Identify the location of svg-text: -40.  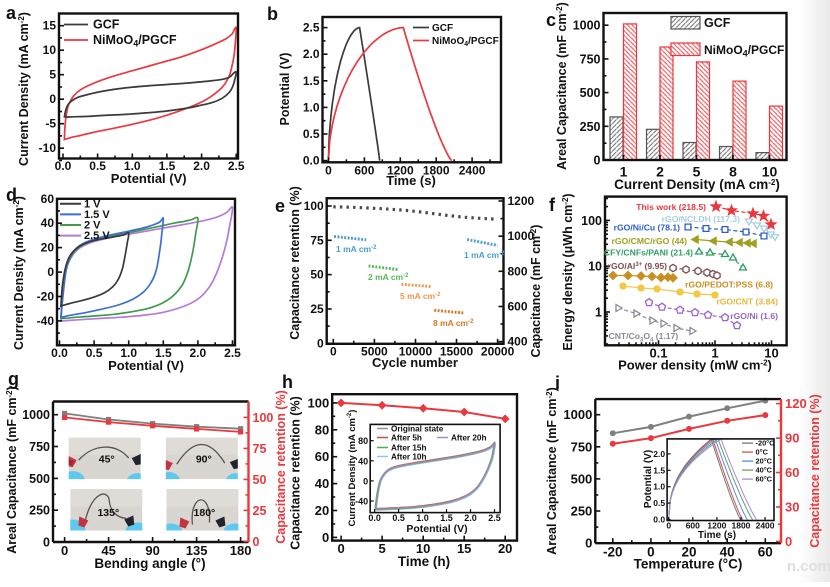
(46, 321).